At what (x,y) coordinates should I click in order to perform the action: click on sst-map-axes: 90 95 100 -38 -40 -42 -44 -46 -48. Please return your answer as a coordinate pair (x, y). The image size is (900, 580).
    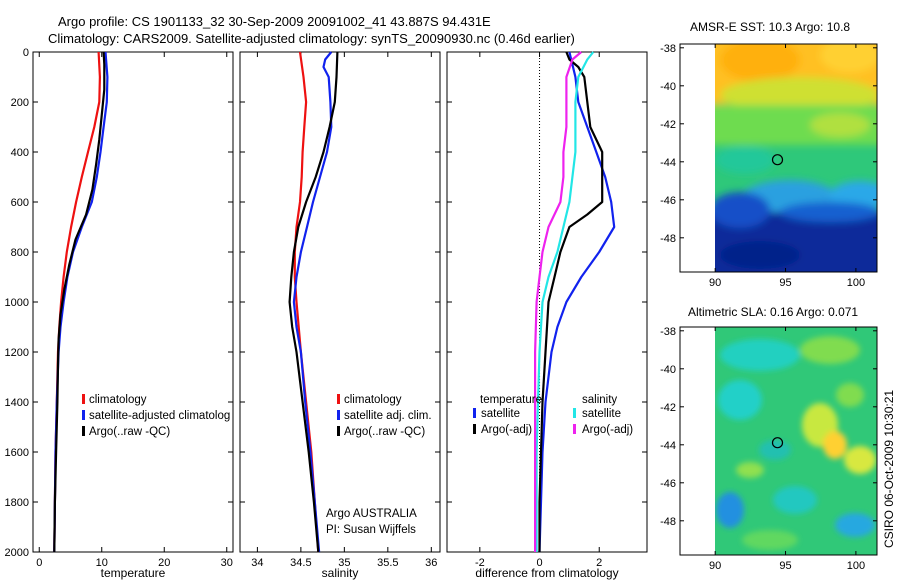
    Looking at the image, I should click on (768, 166).